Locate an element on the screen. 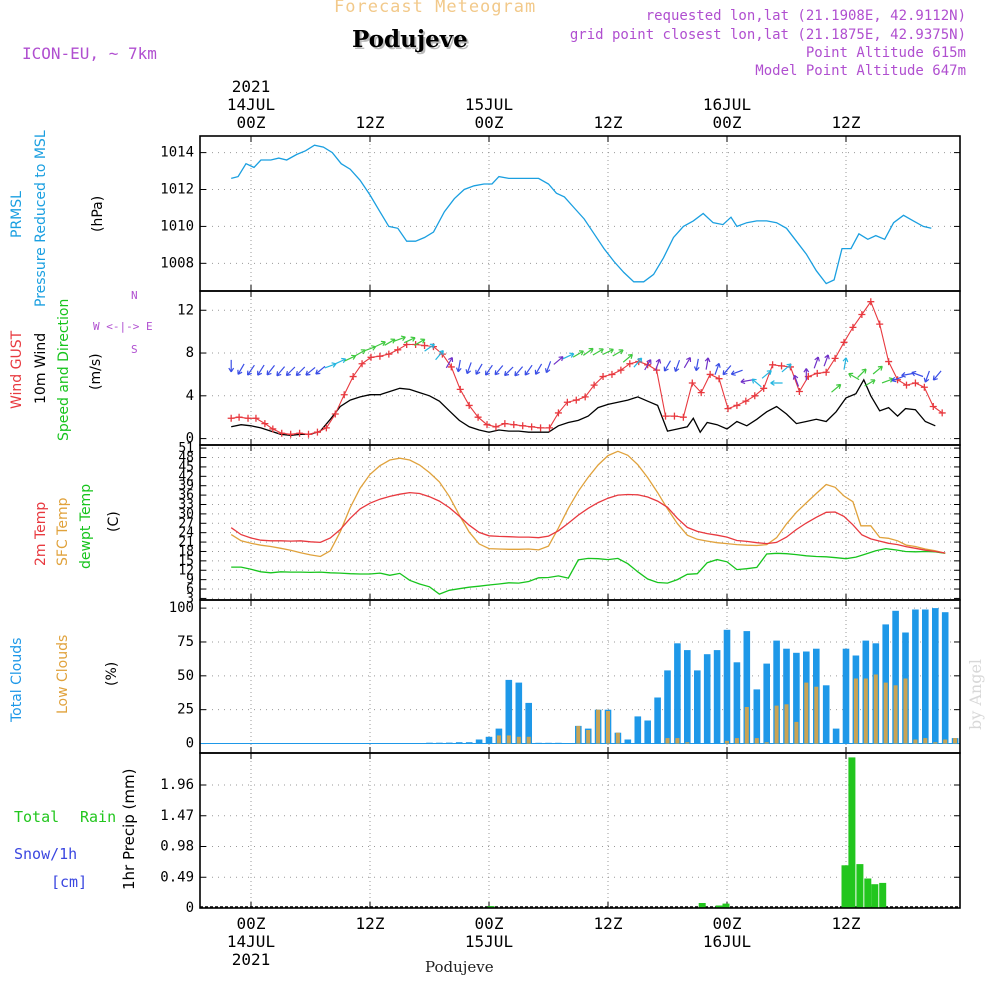 This screenshot has height=1000, width=1000. panel-0: 1008 1010 1012 1014 is located at coordinates (560, 213).